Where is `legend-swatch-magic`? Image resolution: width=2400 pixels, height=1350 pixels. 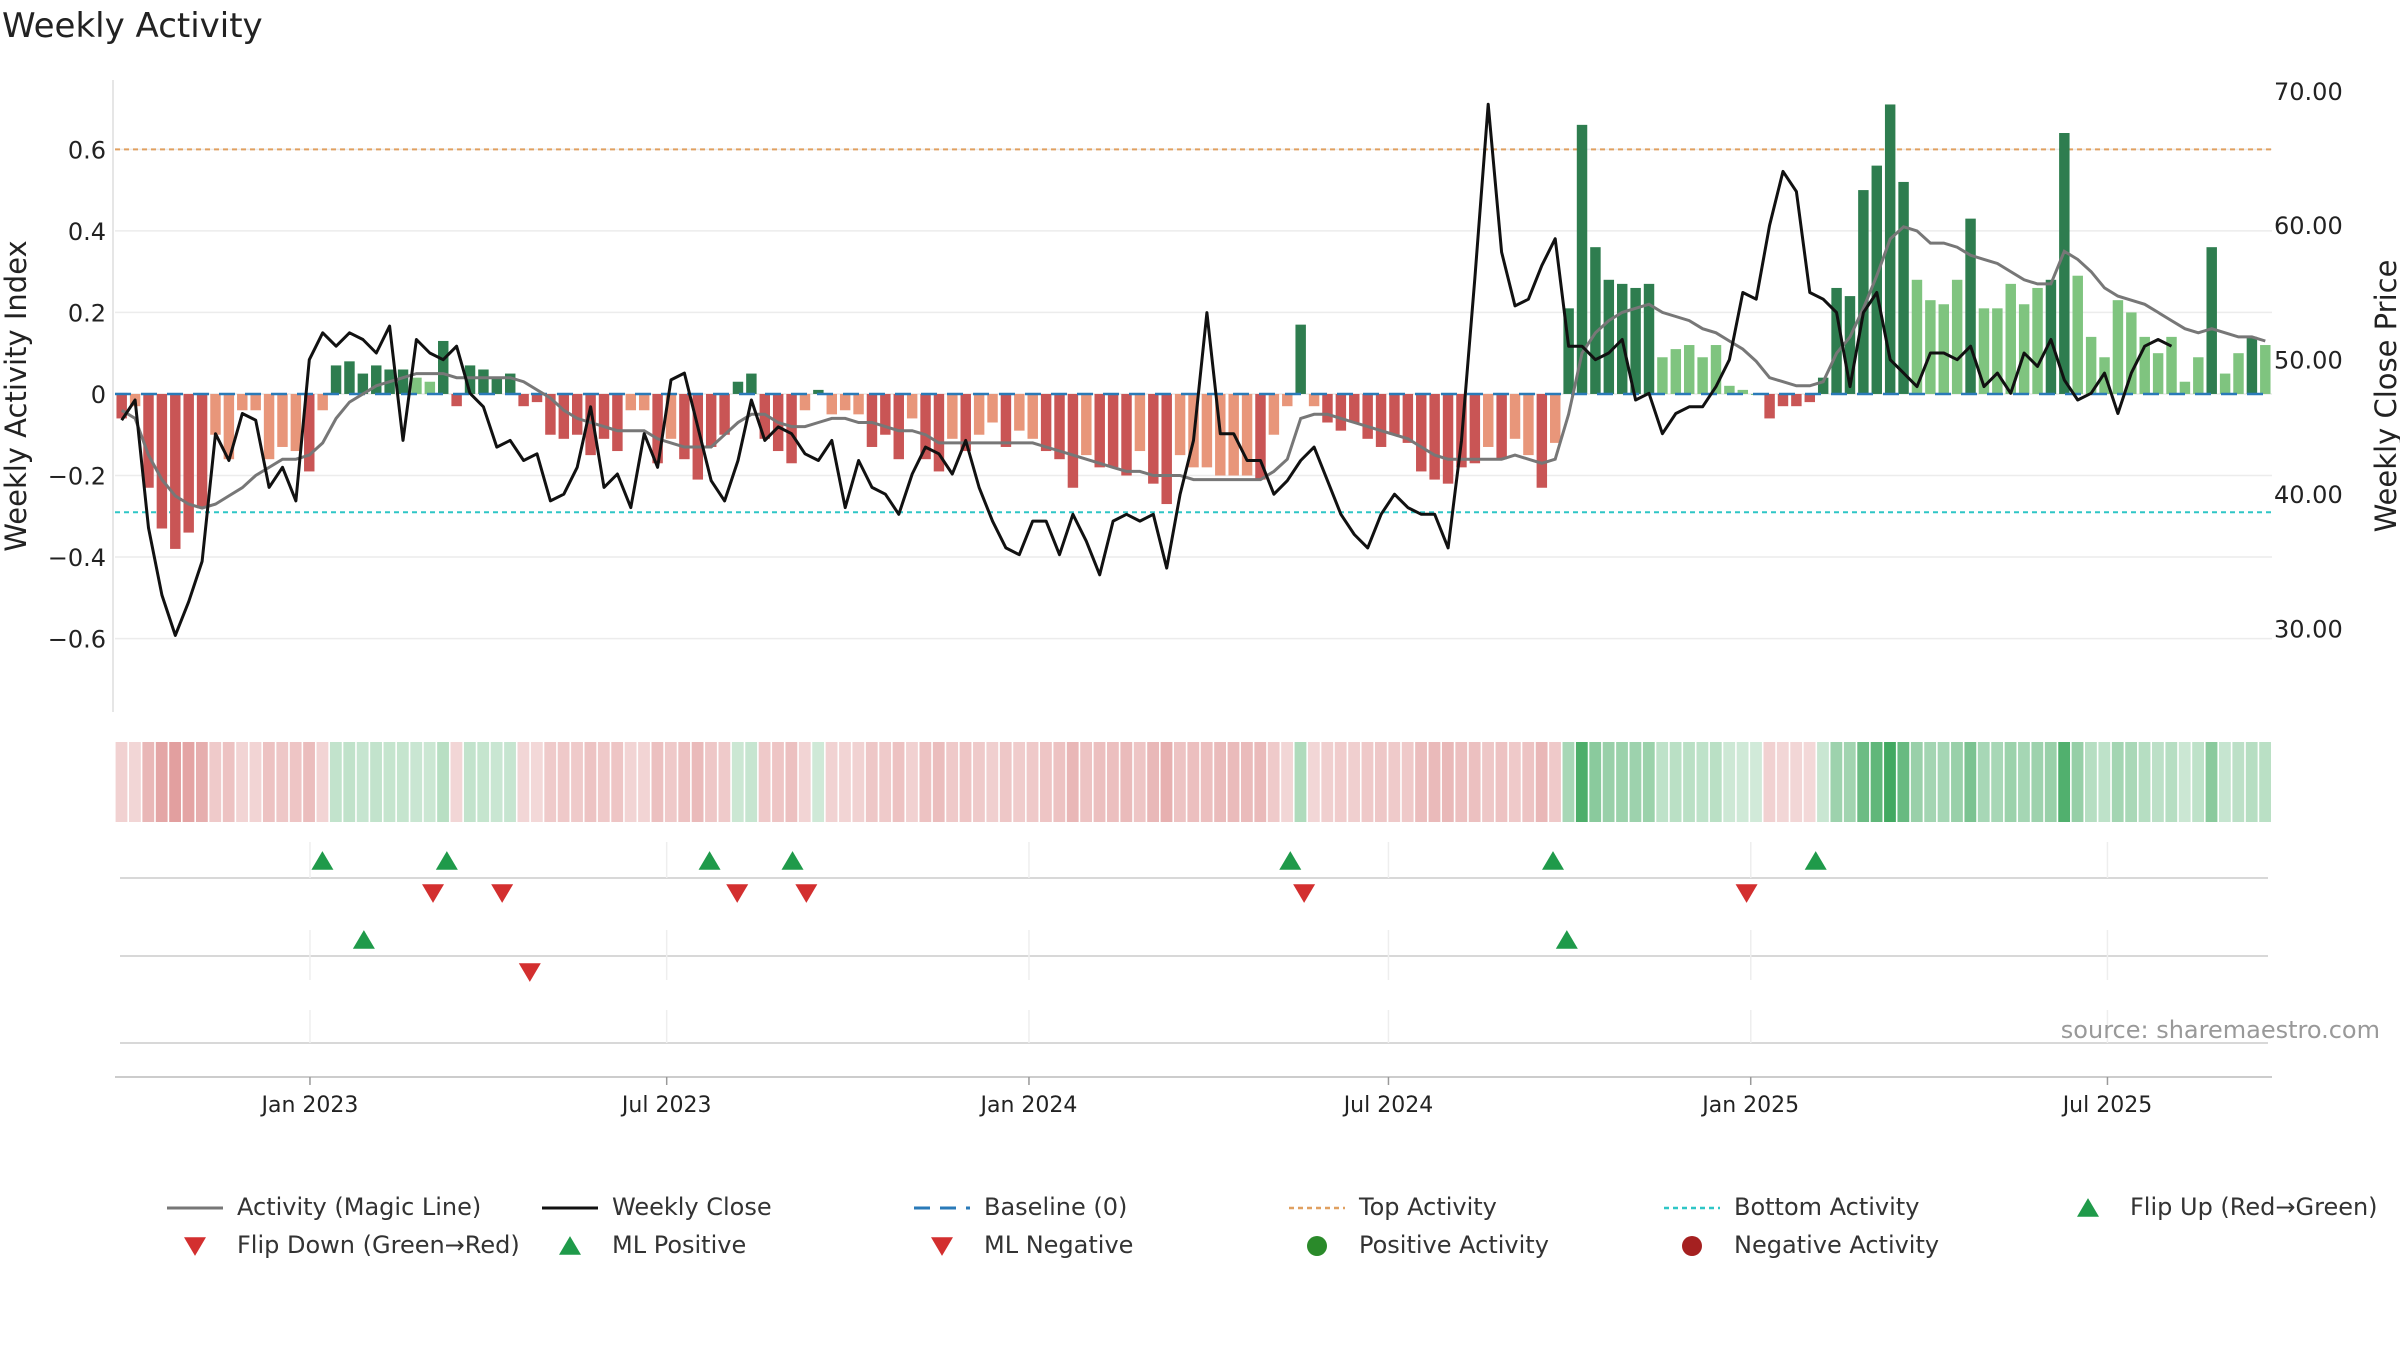
legend-swatch-magic is located at coordinates (195, 1208).